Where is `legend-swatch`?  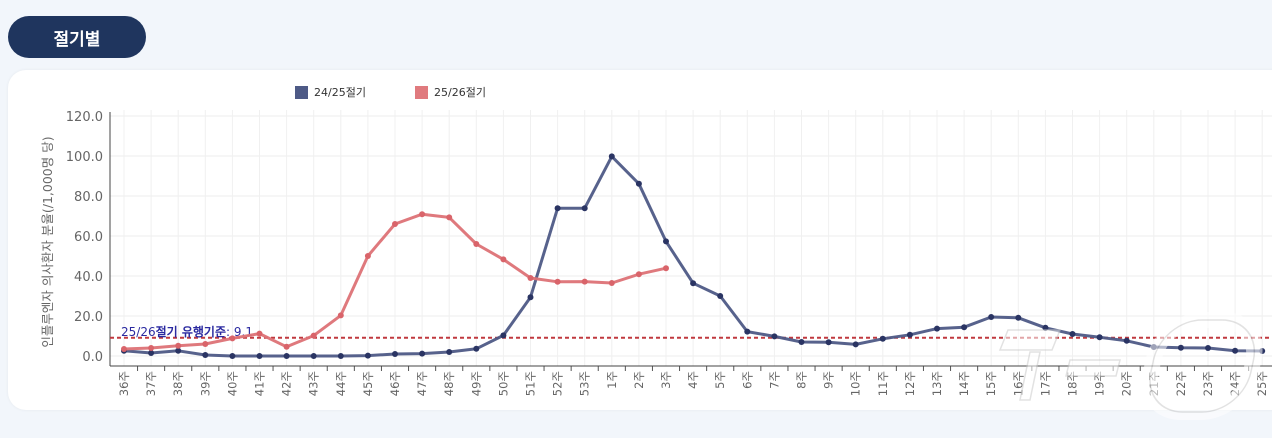
legend-swatch is located at coordinates (421, 92).